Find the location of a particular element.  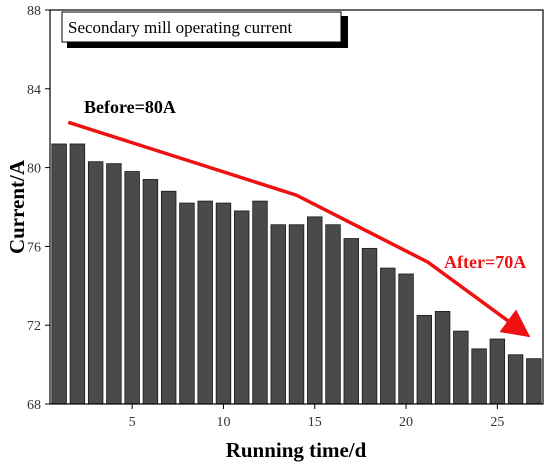

y-tick-label: 84 is located at coordinates (34, 90).